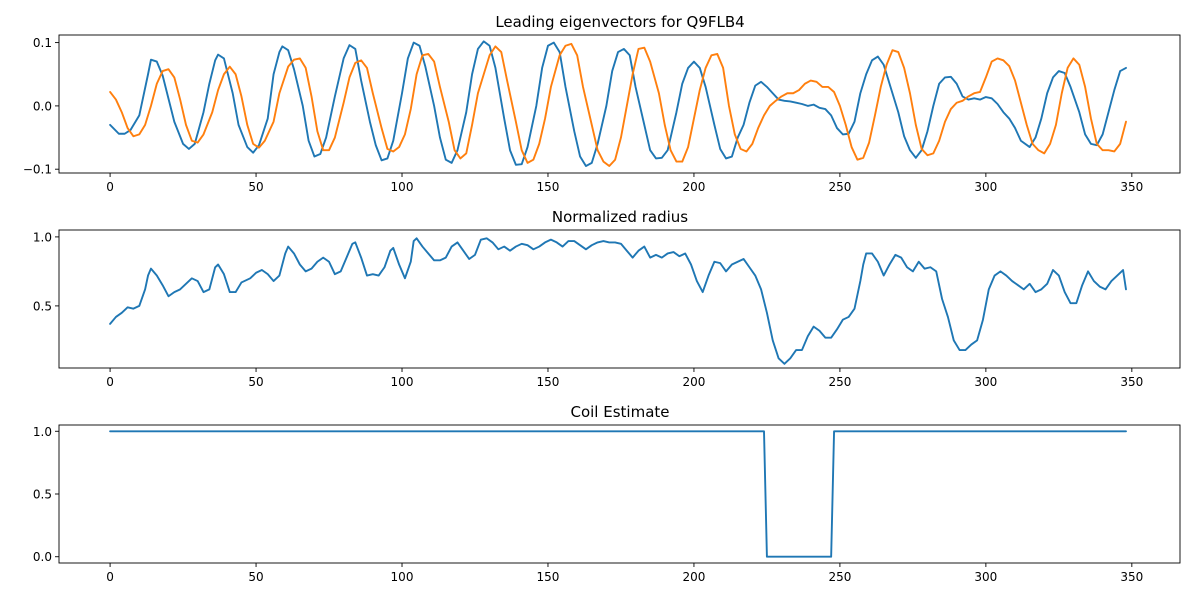 The image size is (1200, 600). What do you see at coordinates (985, 187) in the screenshot?
I see `eigenvector-x-tick-label: 300` at bounding box center [985, 187].